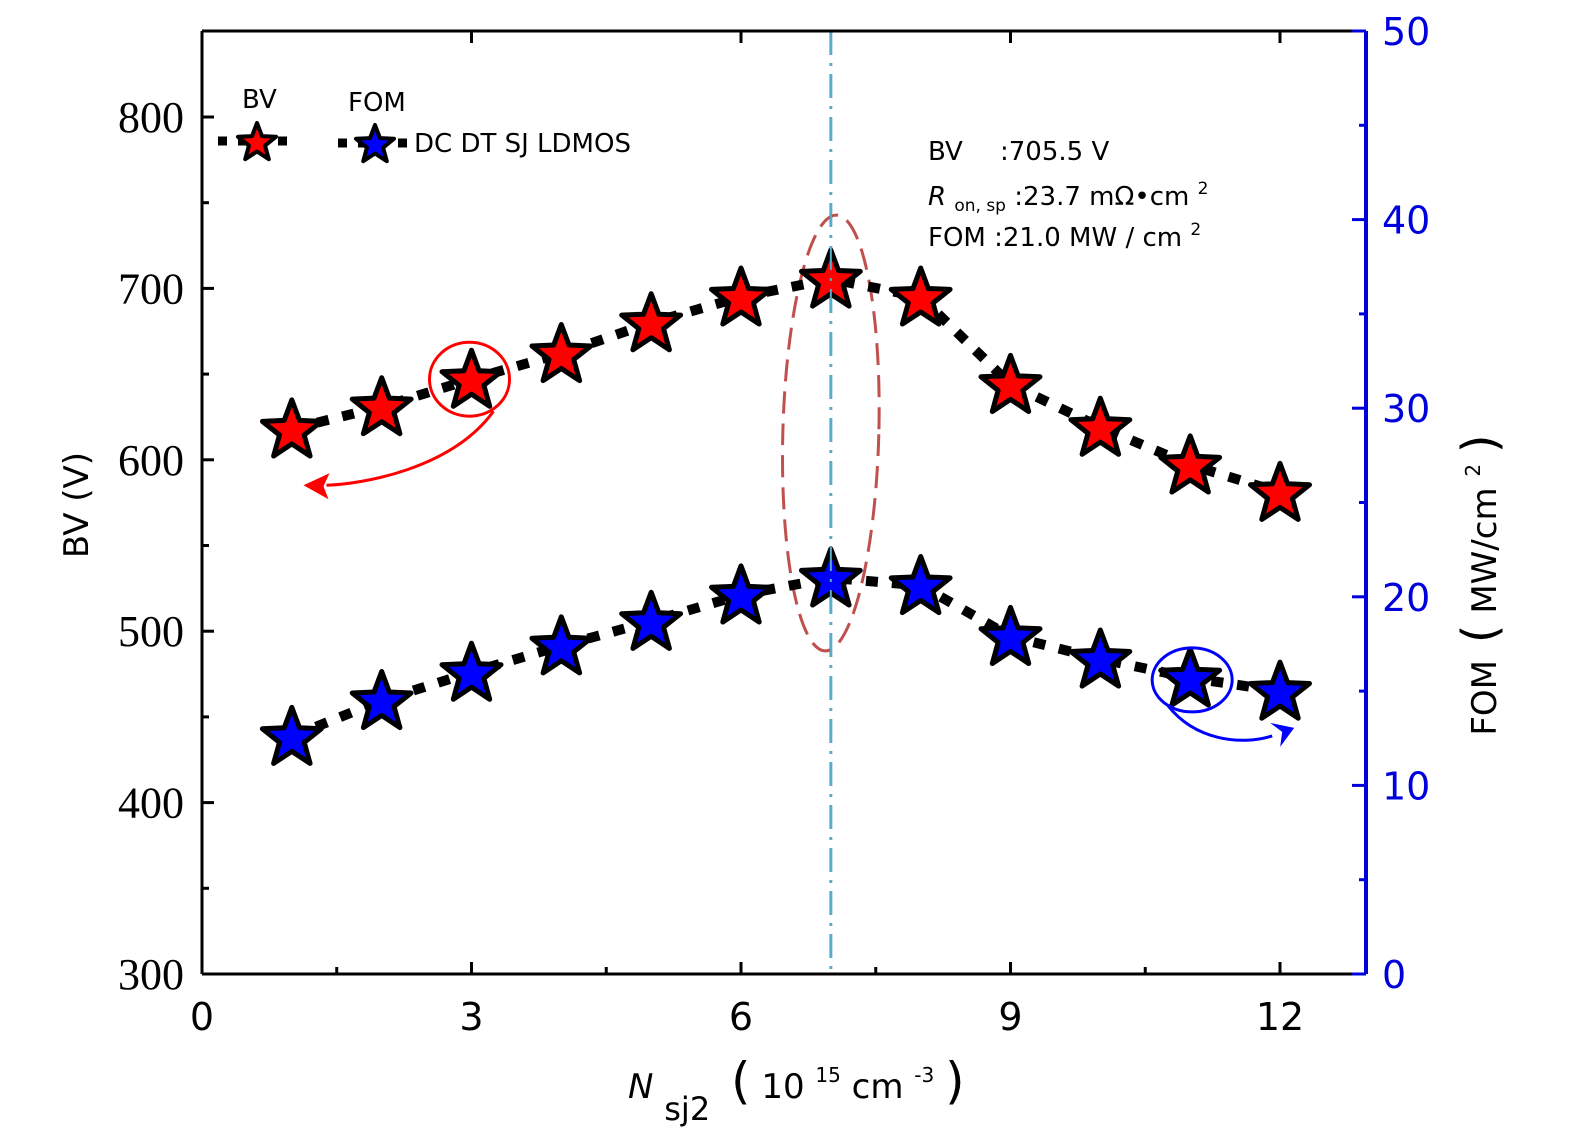  What do you see at coordinates (377, 103) in the screenshot?
I see `legend-label-fom: FOM` at bounding box center [377, 103].